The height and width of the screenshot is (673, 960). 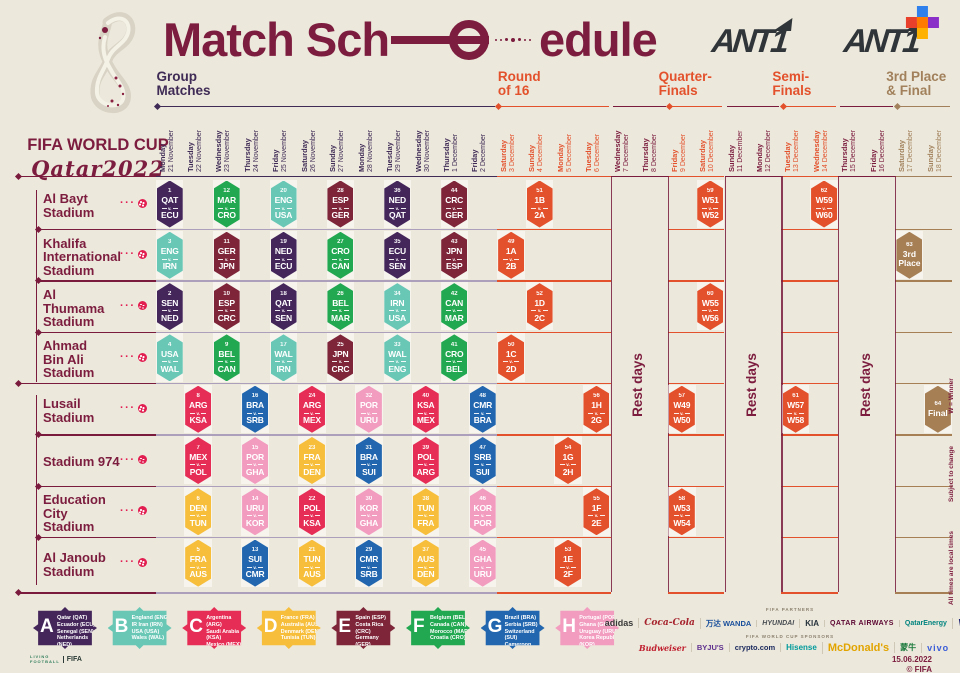 I want to click on date-label: Saturday 3 December, so click(x=512, y=140).